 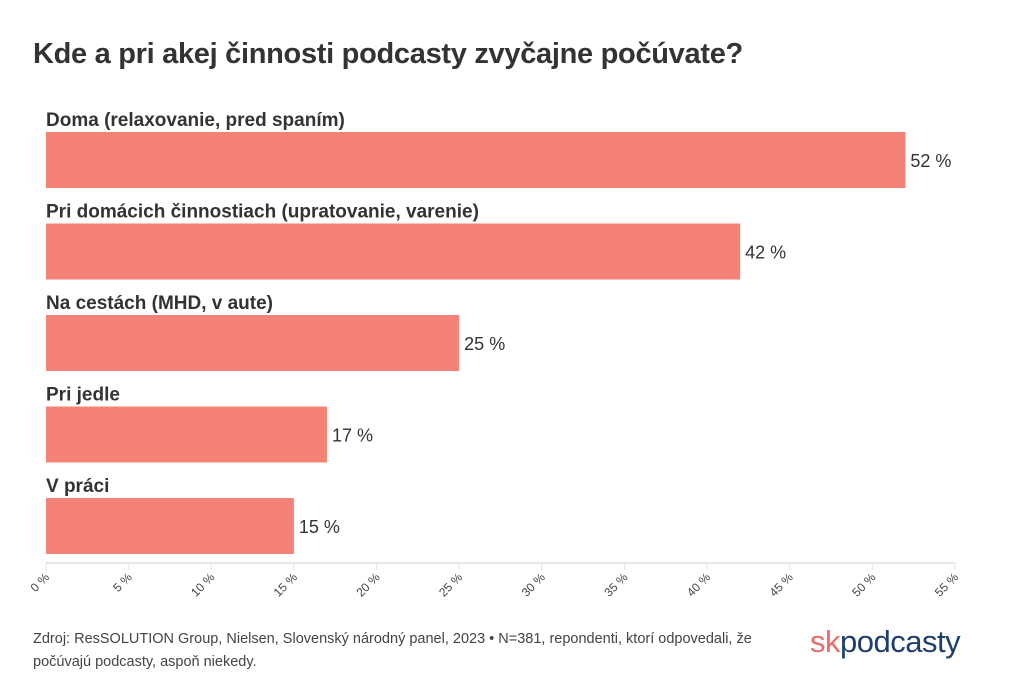 What do you see at coordinates (900, 641) in the screenshot?
I see `logo-podcasty: podcasty` at bounding box center [900, 641].